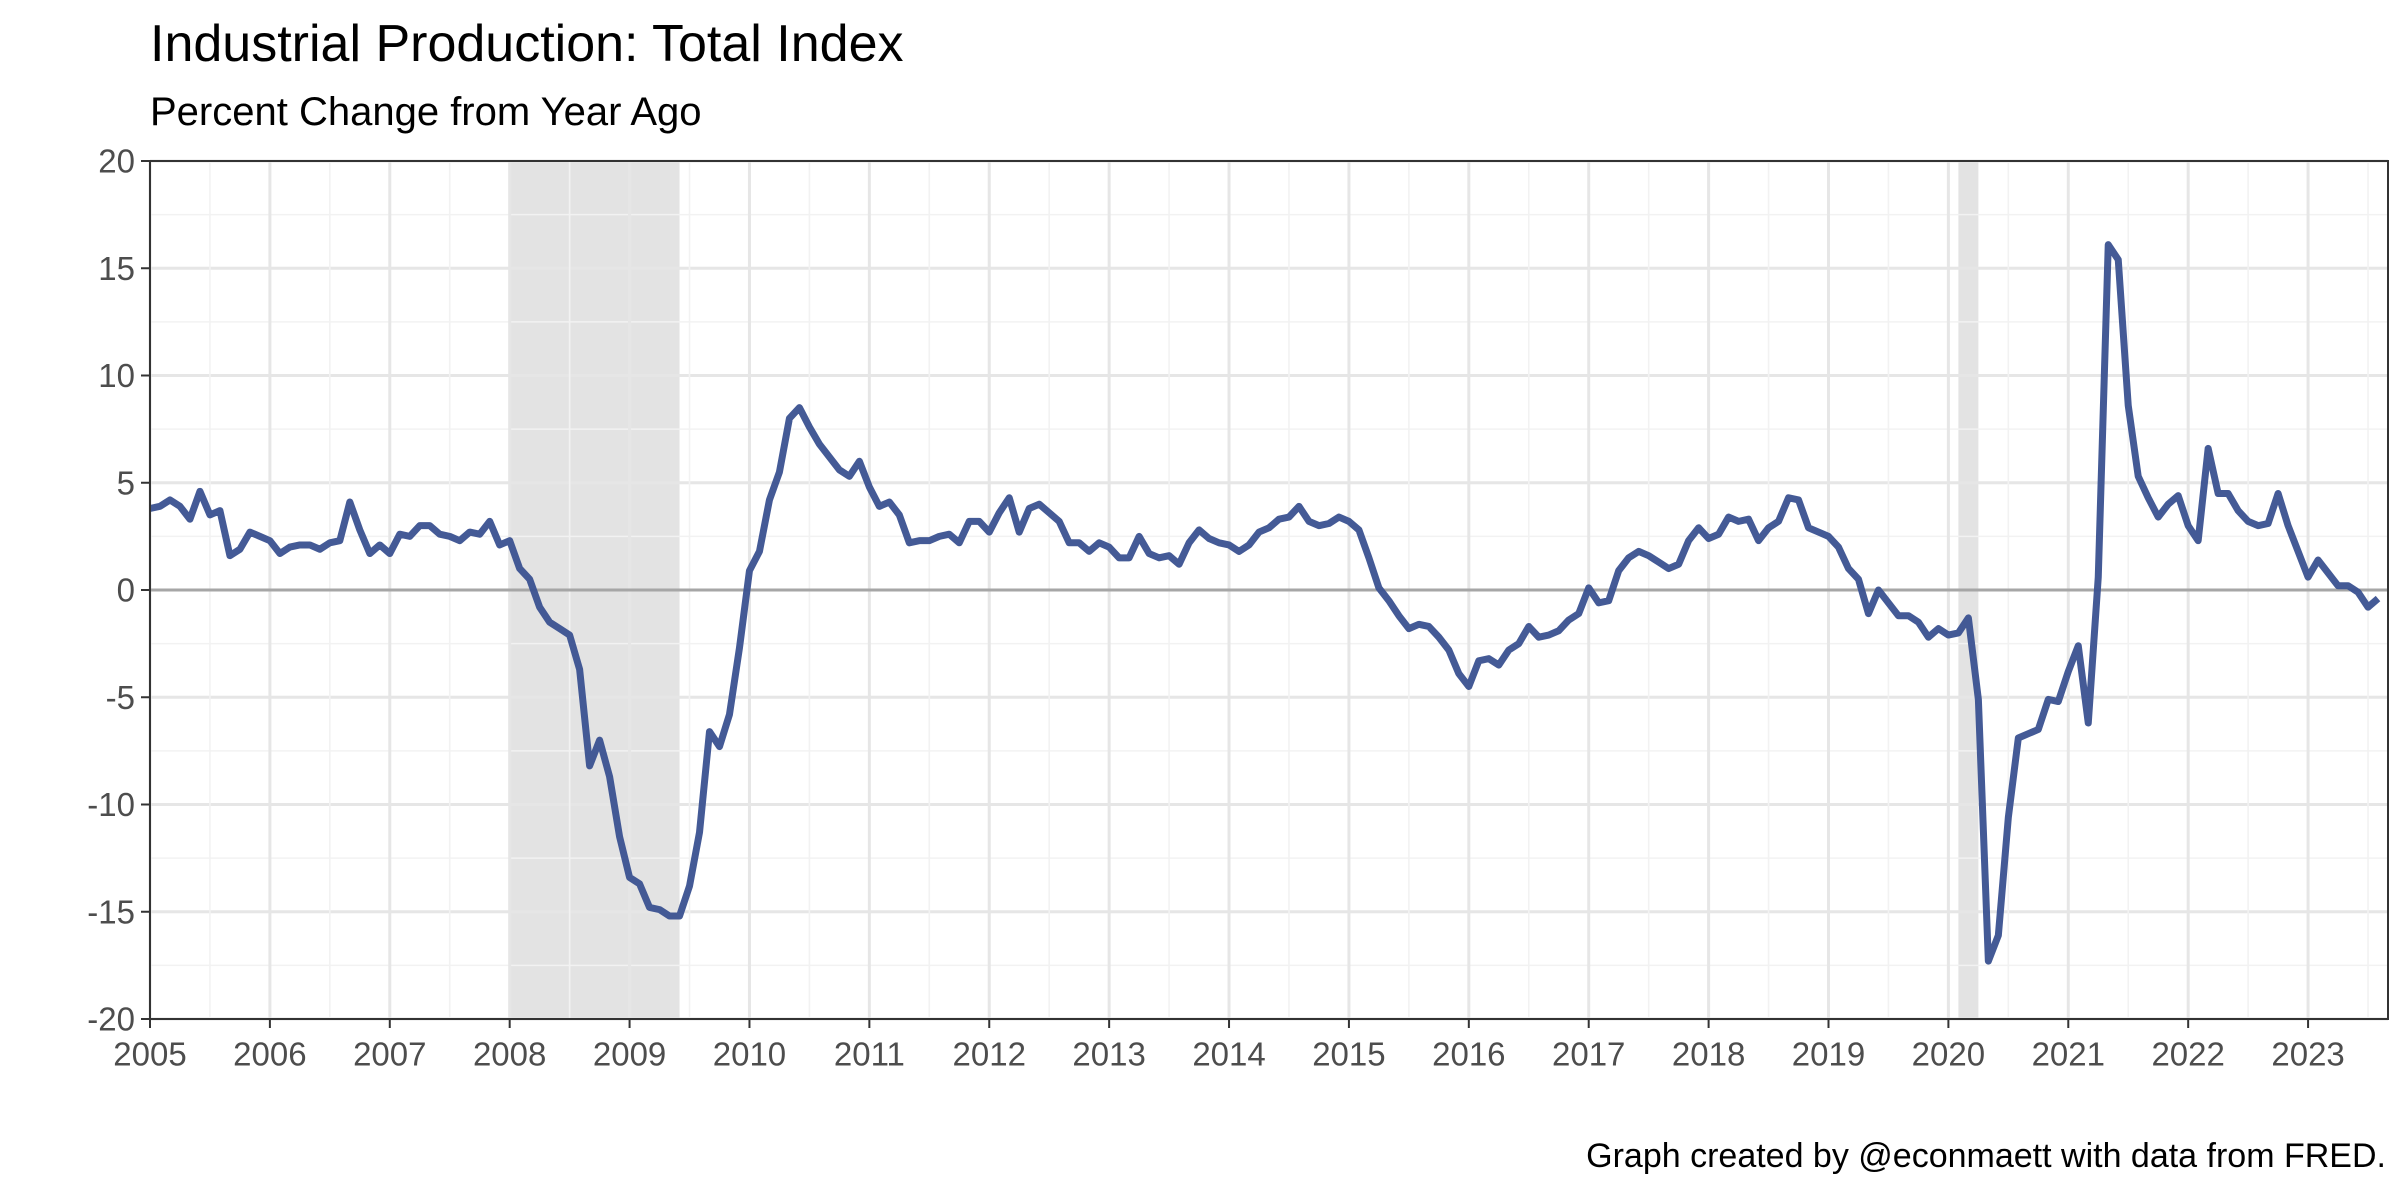 The width and height of the screenshot is (2400, 1200). I want to click on x-tick-label: 2007, so click(389, 1054).